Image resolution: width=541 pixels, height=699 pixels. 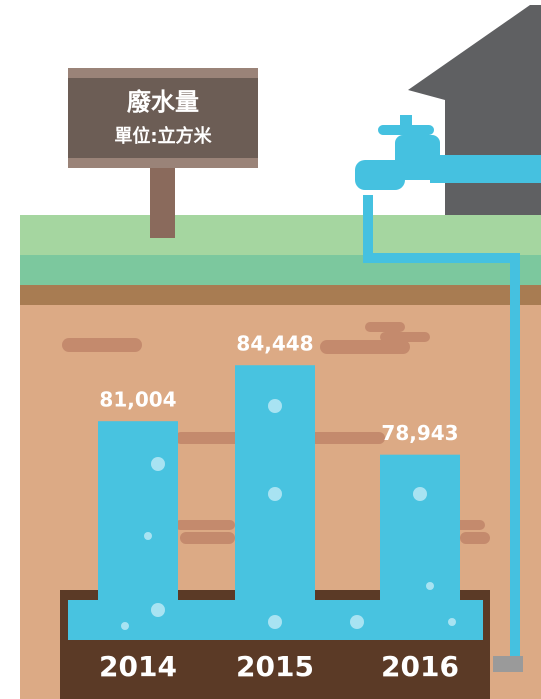 What do you see at coordinates (138, 666) in the screenshot?
I see `x-tick-label: 2014` at bounding box center [138, 666].